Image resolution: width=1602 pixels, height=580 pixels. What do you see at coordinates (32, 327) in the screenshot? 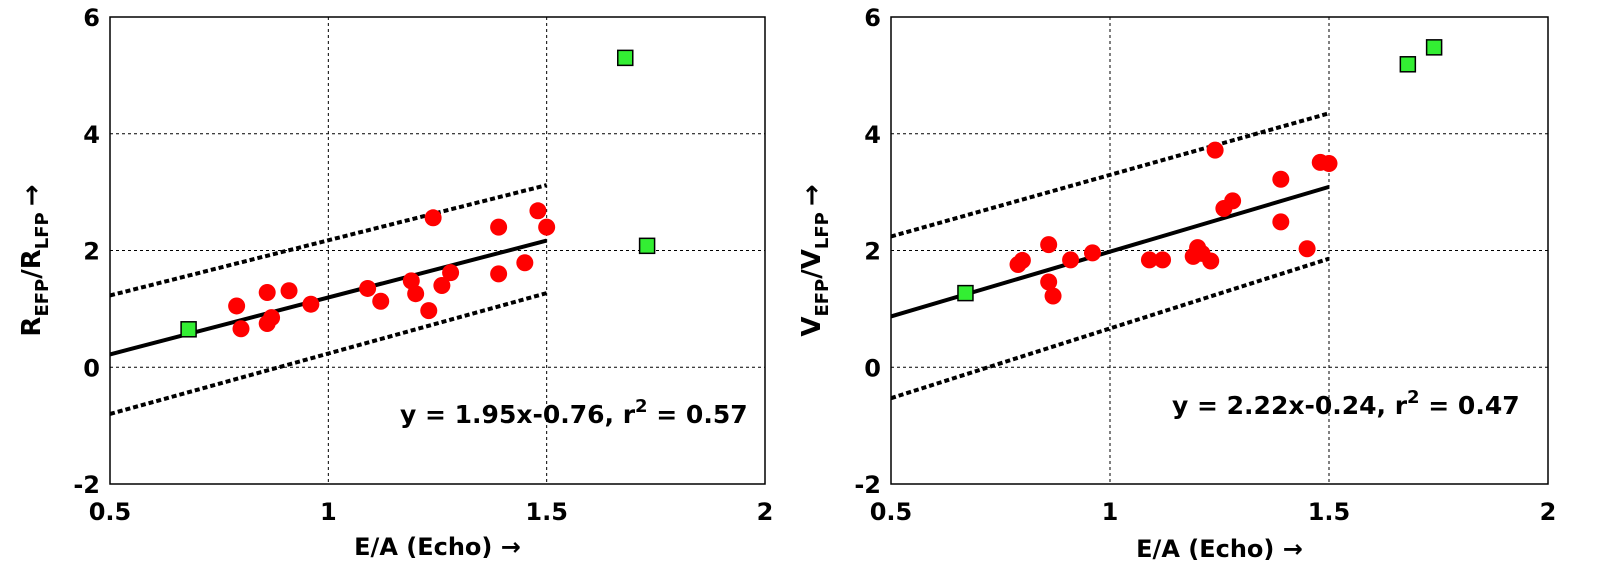
I see `y-axis-label-main1: R` at bounding box center [32, 327].